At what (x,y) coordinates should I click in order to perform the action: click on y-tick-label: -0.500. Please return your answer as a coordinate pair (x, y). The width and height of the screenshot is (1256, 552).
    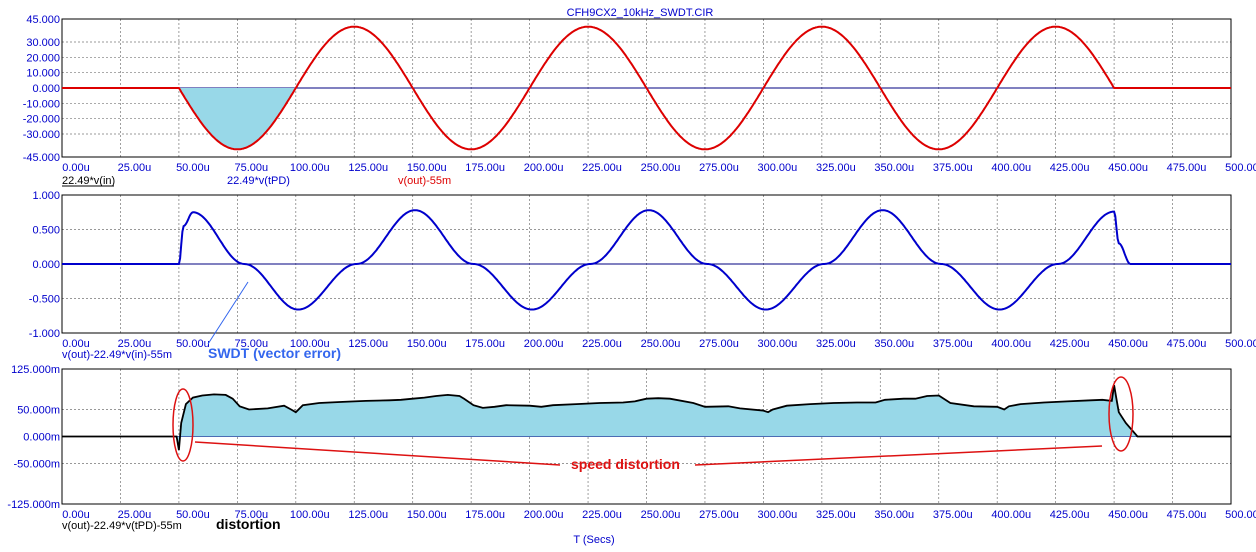
    Looking at the image, I should click on (44, 300).